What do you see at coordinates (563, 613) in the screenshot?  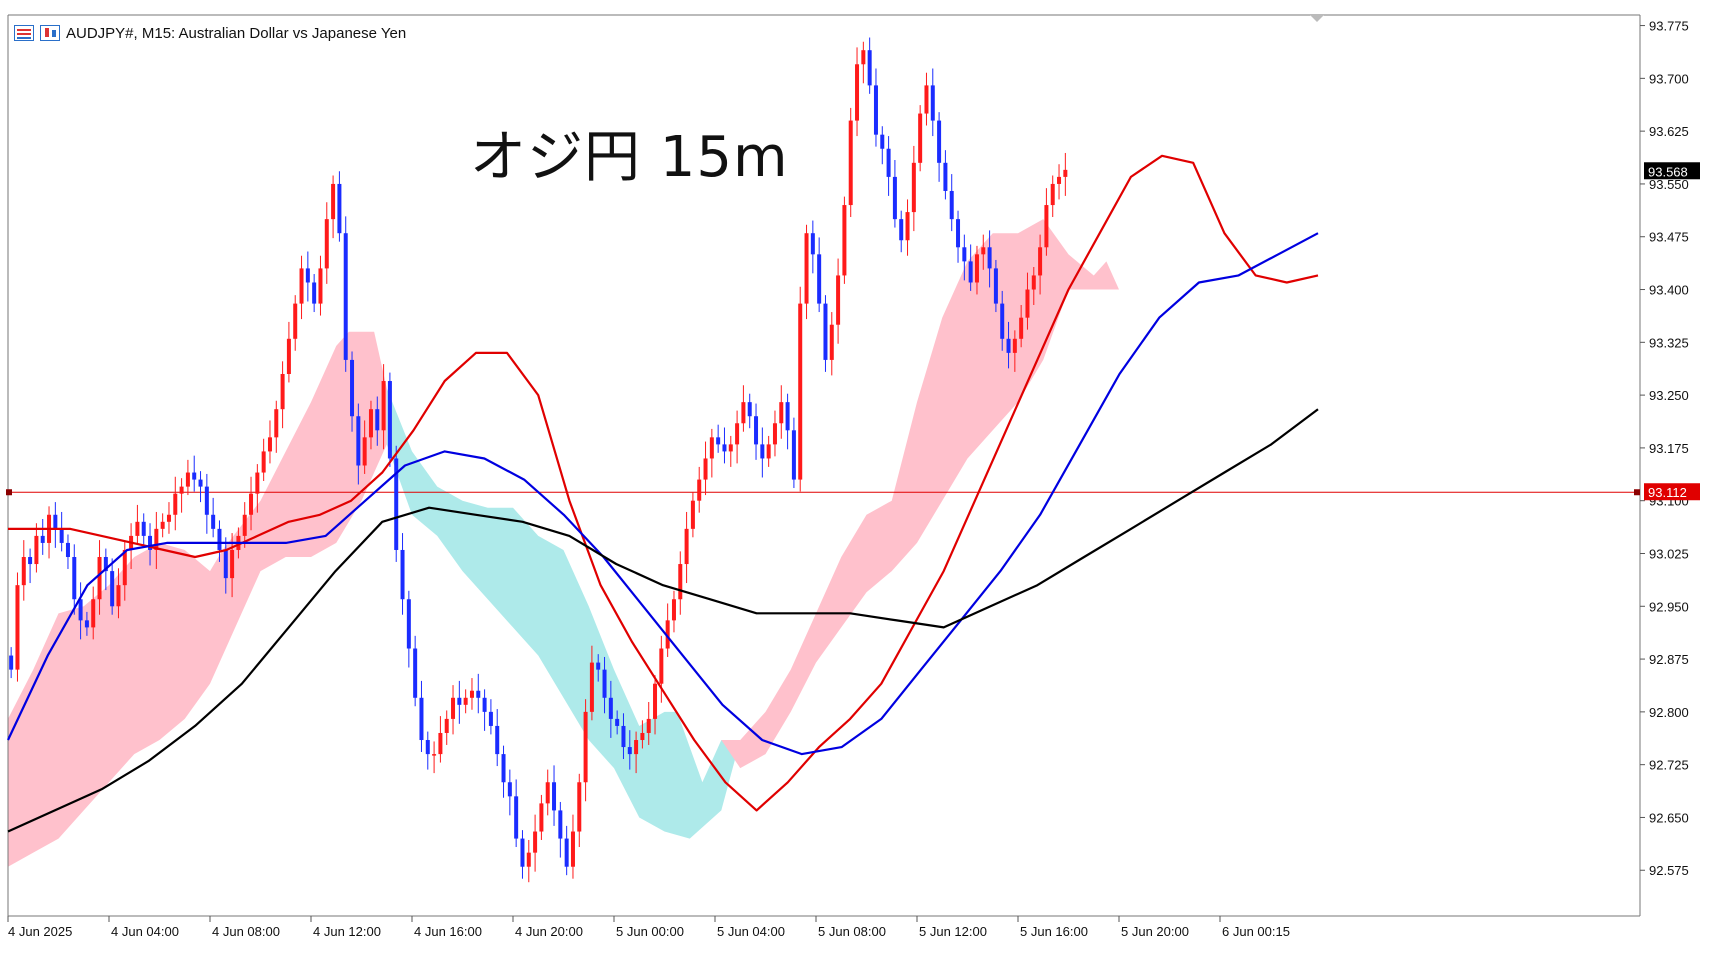 I see `cloud-bearish` at bounding box center [563, 613].